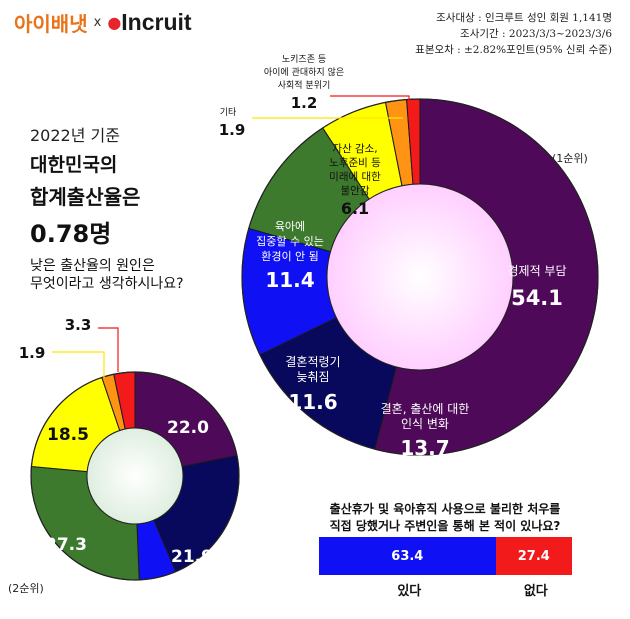 This screenshot has width=630, height=619. What do you see at coordinates (445, 509) in the screenshot?
I see `bar-question-line1: 출산휴가 및 육아휴직 사용으로 불리한 처우를` at bounding box center [445, 509].